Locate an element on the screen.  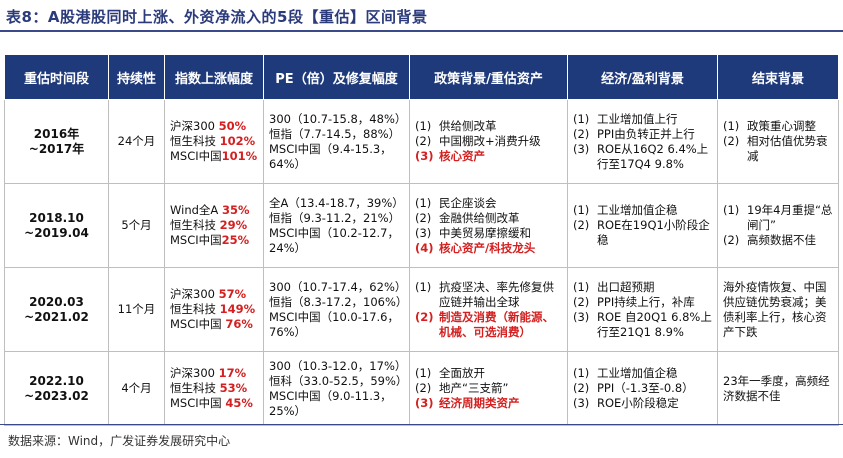
end-cell: 23年一季度，高频经济数据不佳 is located at coordinates (778, 388).